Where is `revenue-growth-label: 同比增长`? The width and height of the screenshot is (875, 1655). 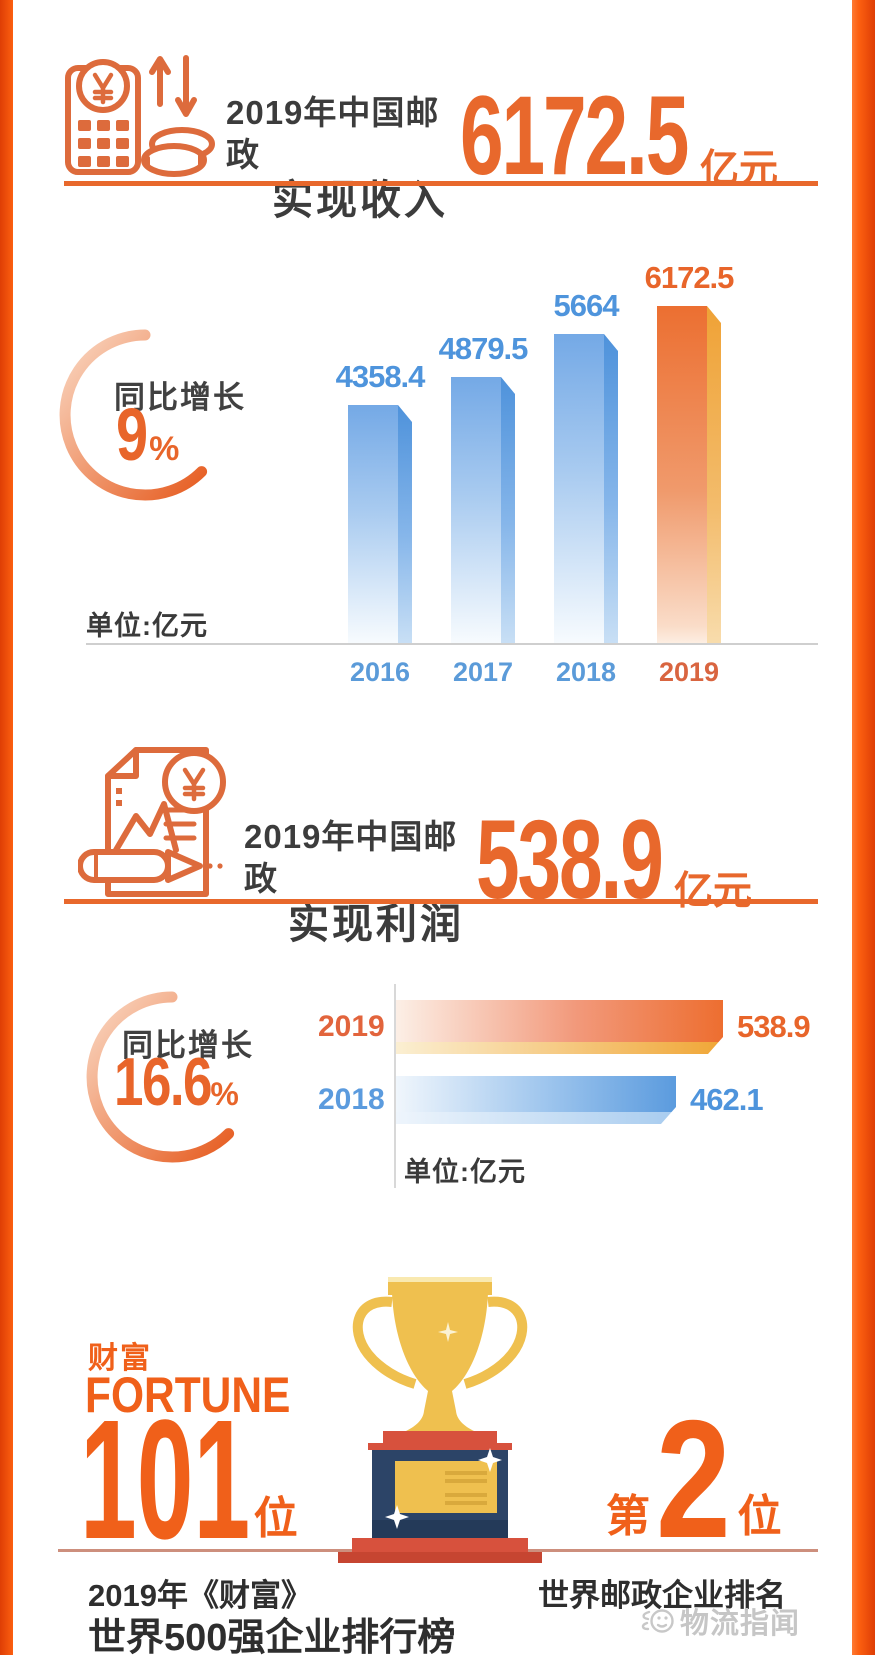
revenue-growth-label: 同比增长 is located at coordinates (180, 397).